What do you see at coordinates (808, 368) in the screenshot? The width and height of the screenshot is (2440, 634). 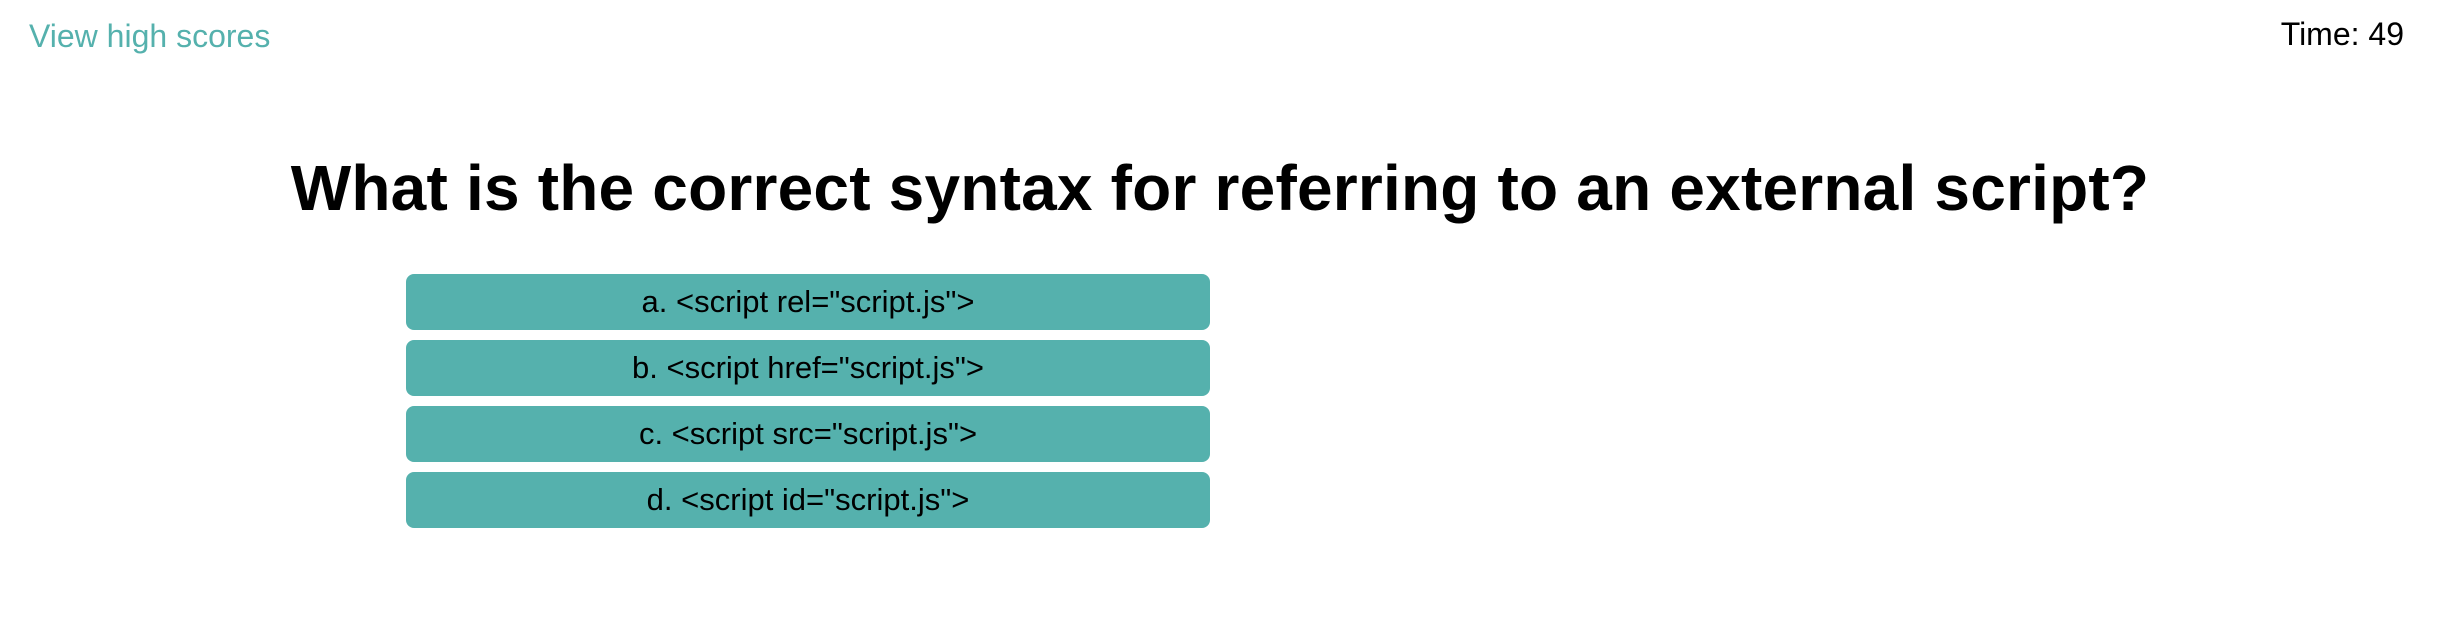 I see `answer-button-b: b. <script href="script.js">` at bounding box center [808, 368].